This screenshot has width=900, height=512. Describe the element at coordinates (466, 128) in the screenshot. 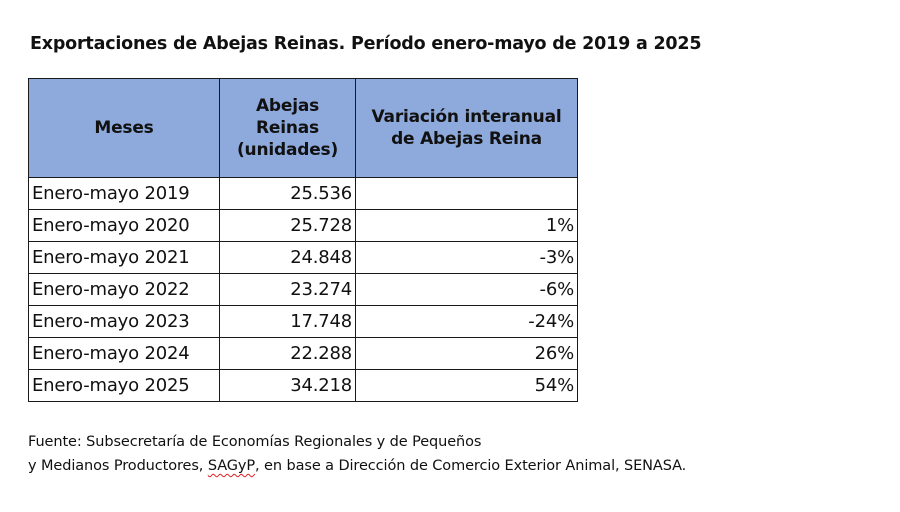

I see `header-variacion-interanual: Variación interanual de Abejas Reina` at that location.